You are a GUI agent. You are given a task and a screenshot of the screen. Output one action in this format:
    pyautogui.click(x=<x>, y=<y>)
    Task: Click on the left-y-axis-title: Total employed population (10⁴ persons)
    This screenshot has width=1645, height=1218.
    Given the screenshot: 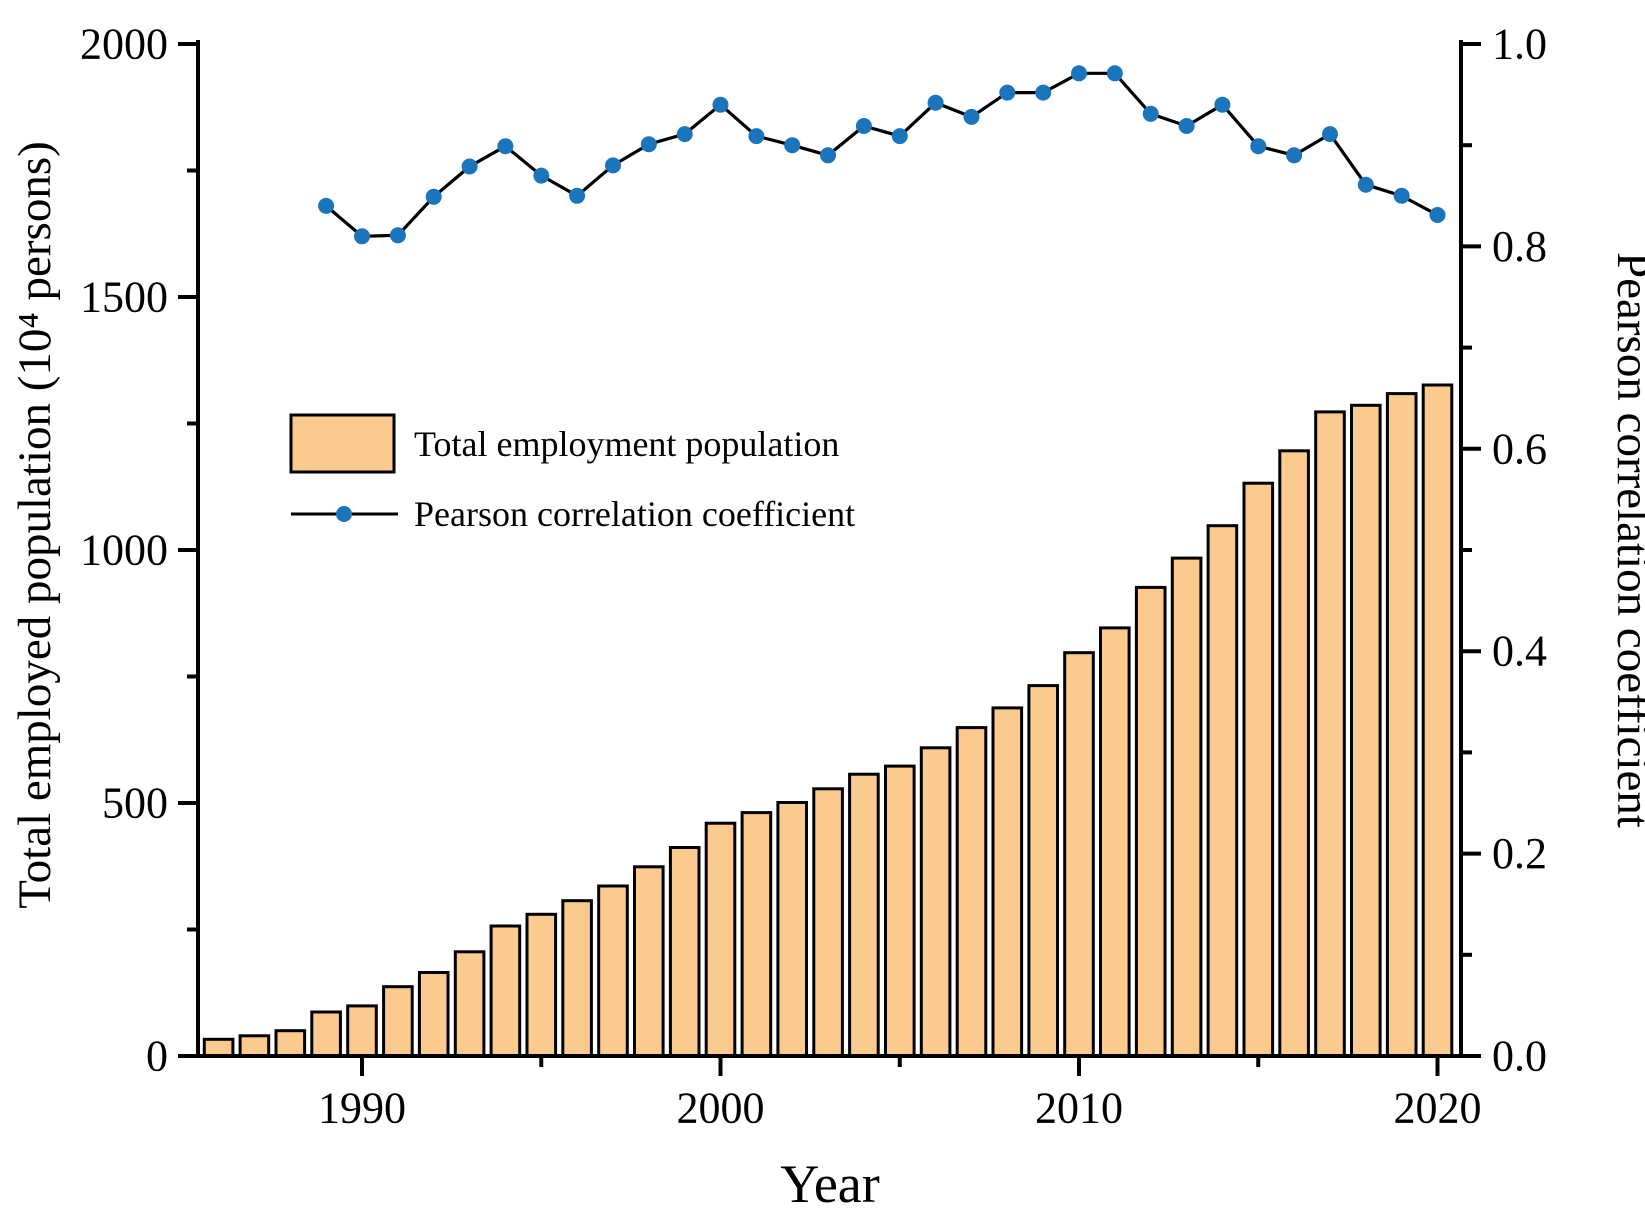 What is the action you would take?
    pyautogui.click(x=35, y=525)
    